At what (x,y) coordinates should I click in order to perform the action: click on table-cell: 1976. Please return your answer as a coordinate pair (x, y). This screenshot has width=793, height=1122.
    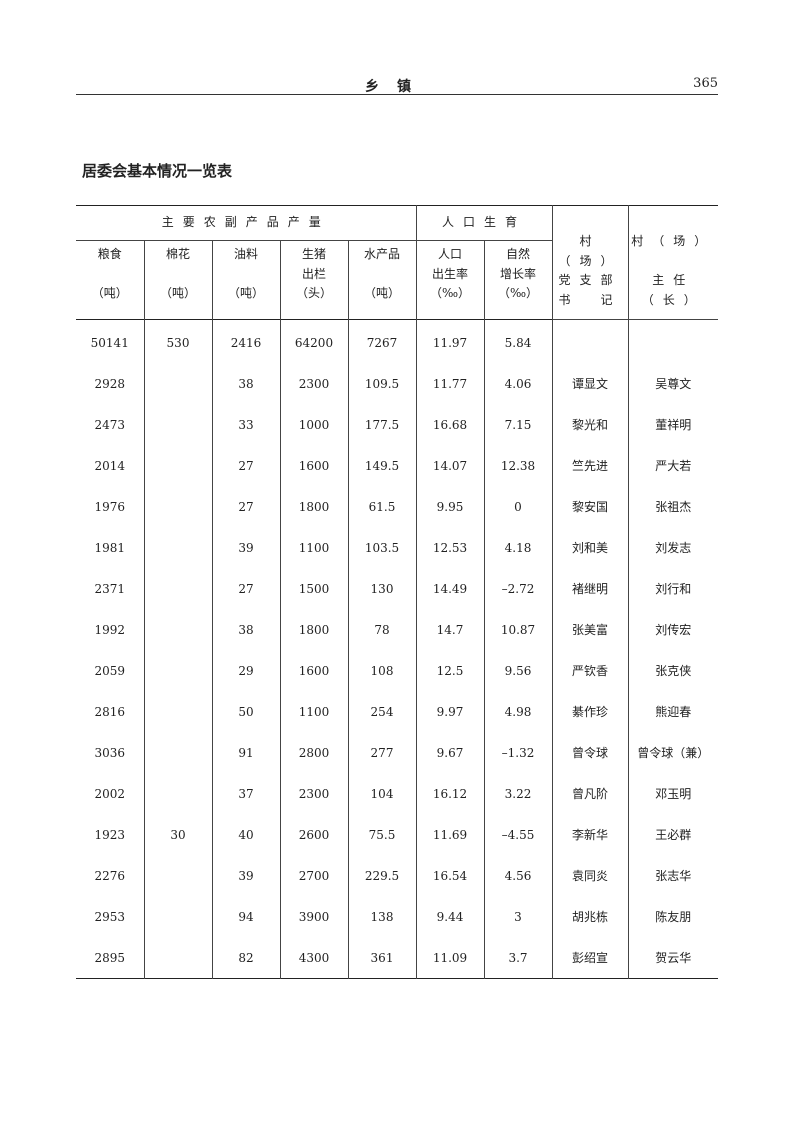
    Looking at the image, I should click on (110, 506).